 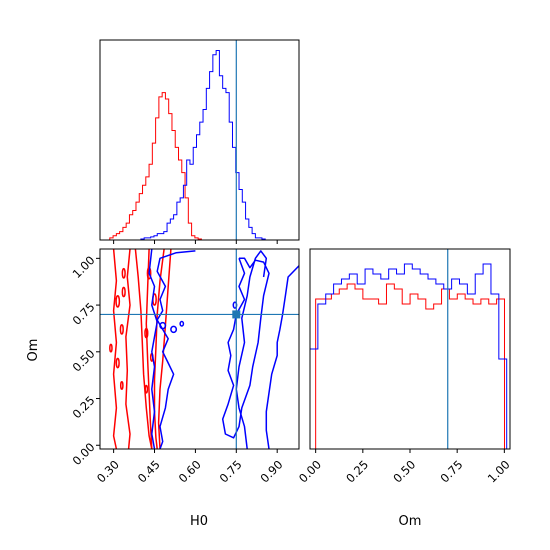 I want to click on contour-xtick-label-1: 0.45, so click(x=149, y=471).